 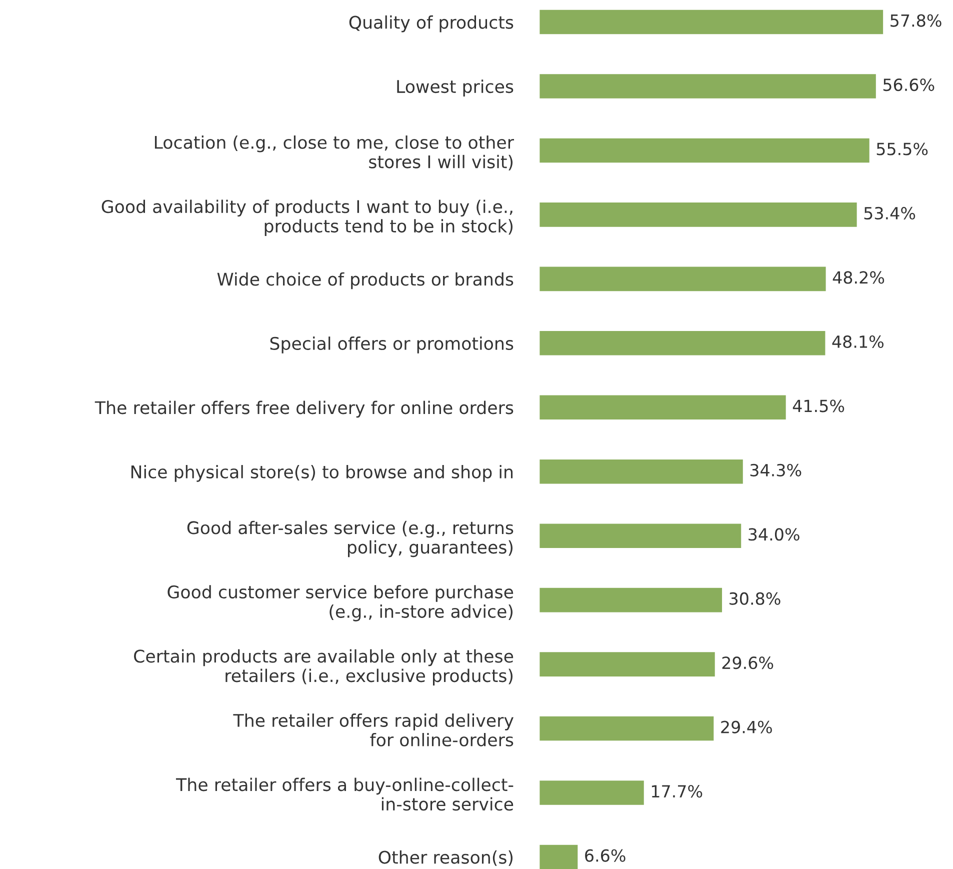 I want to click on y-tick-label: Certain products are available only at these retailers (i.e., exclusive products), so click(x=324, y=667).